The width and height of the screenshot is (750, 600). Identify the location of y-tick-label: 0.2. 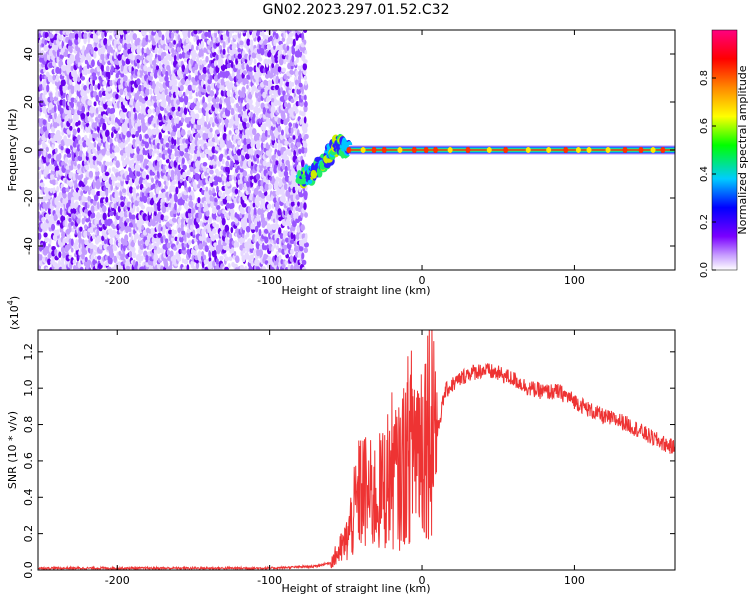
(28, 534).